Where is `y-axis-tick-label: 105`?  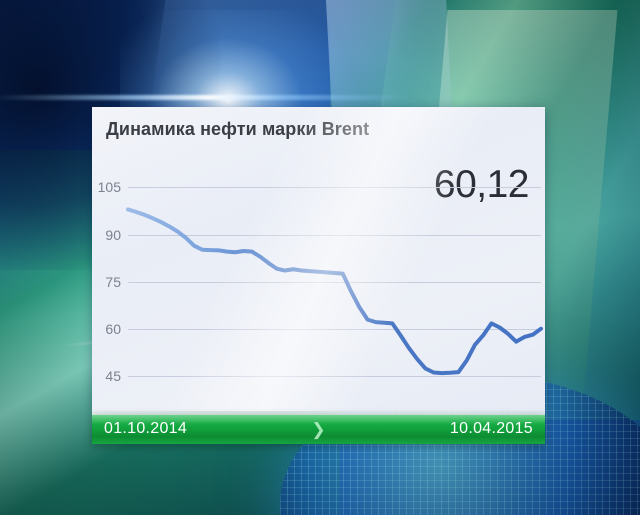
y-axis-tick-label: 105 is located at coordinates (109, 187).